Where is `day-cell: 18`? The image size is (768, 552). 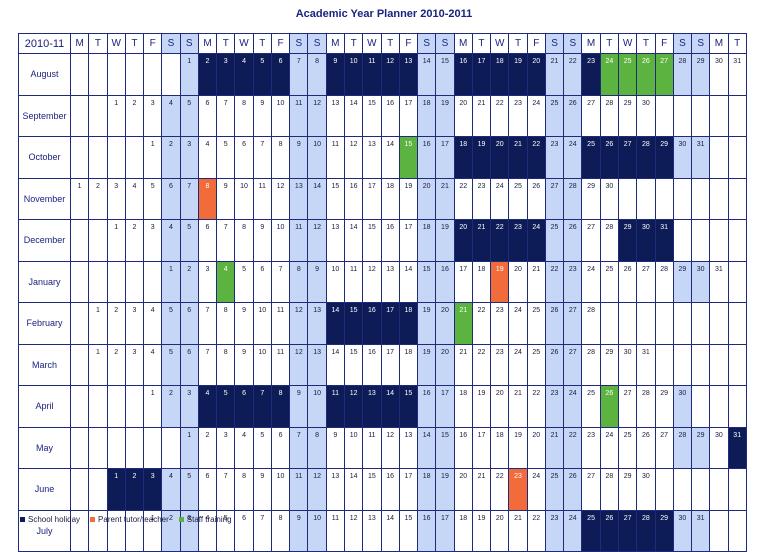
day-cell: 18 is located at coordinates (481, 282).